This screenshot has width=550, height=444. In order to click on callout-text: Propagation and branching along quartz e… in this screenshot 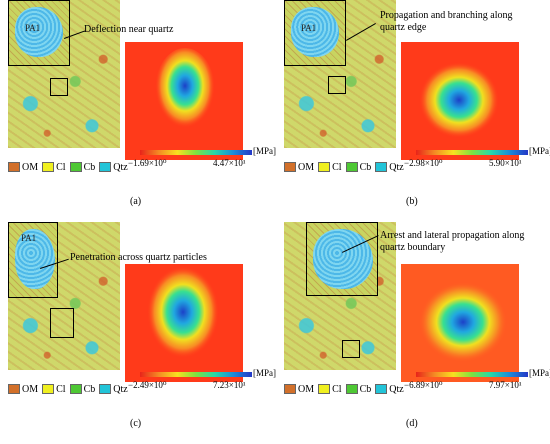, I will do `click(446, 21)`.